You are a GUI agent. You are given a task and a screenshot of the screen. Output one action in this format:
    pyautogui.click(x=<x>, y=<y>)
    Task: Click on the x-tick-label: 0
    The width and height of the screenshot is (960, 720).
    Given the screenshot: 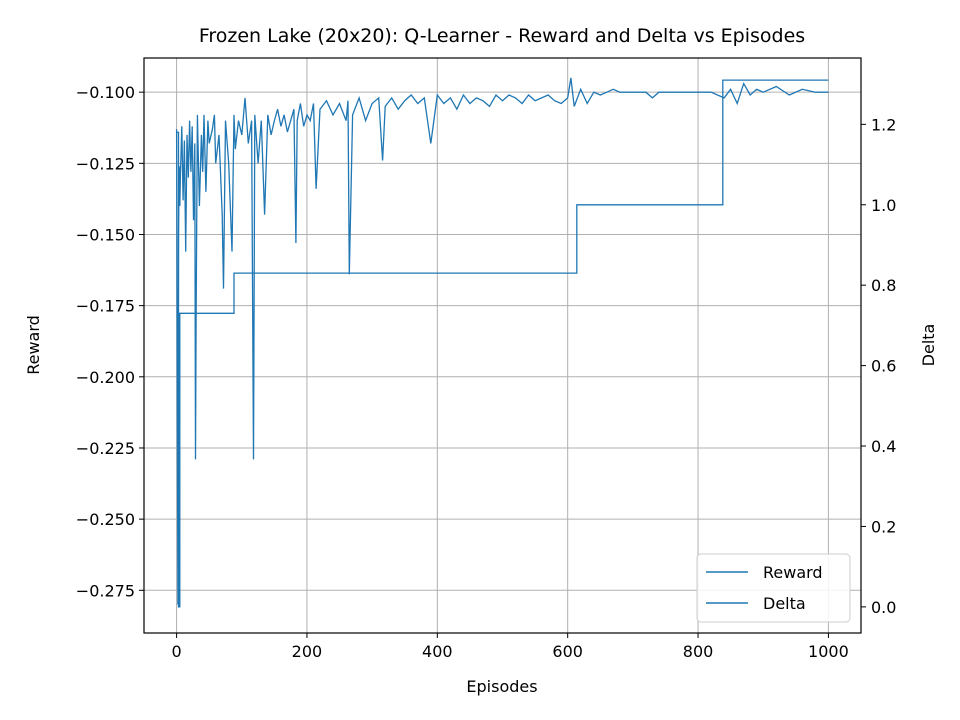 What is the action you would take?
    pyautogui.click(x=176, y=651)
    